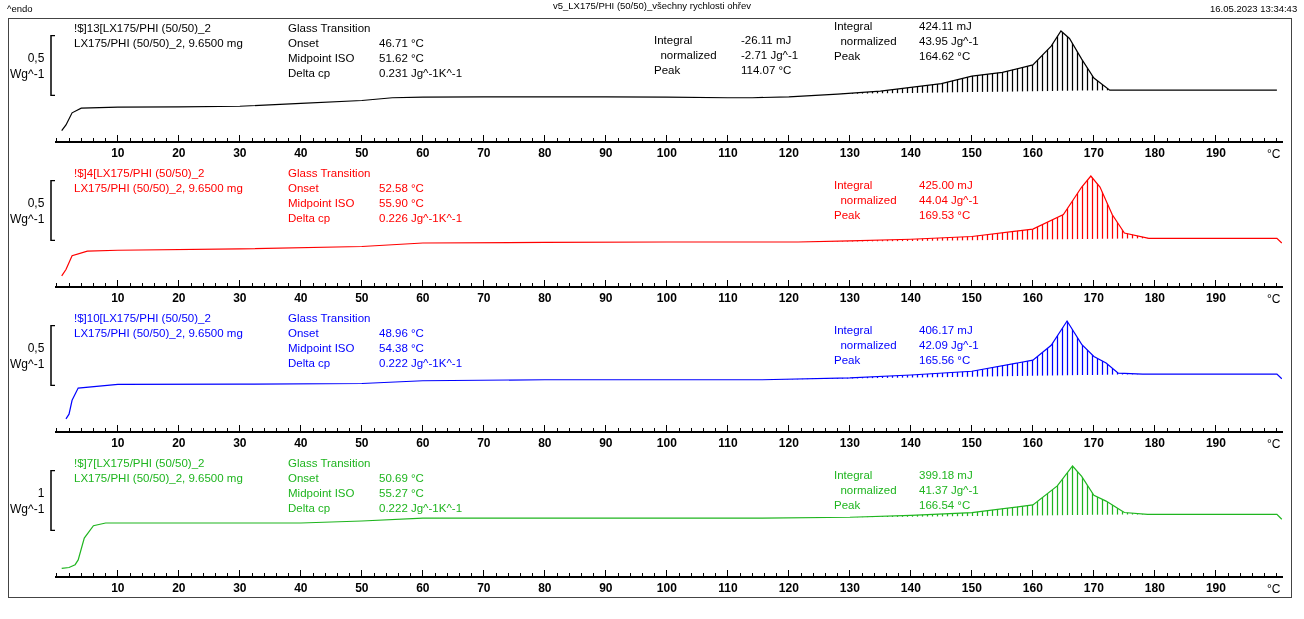 The height and width of the screenshot is (619, 1304). What do you see at coordinates (158, 35) in the screenshot?
I see `annotation: !$]13[LX175/PHI (50/50)_2 LX175/PHI (50/50)_2, 9.6500 mg` at bounding box center [158, 35].